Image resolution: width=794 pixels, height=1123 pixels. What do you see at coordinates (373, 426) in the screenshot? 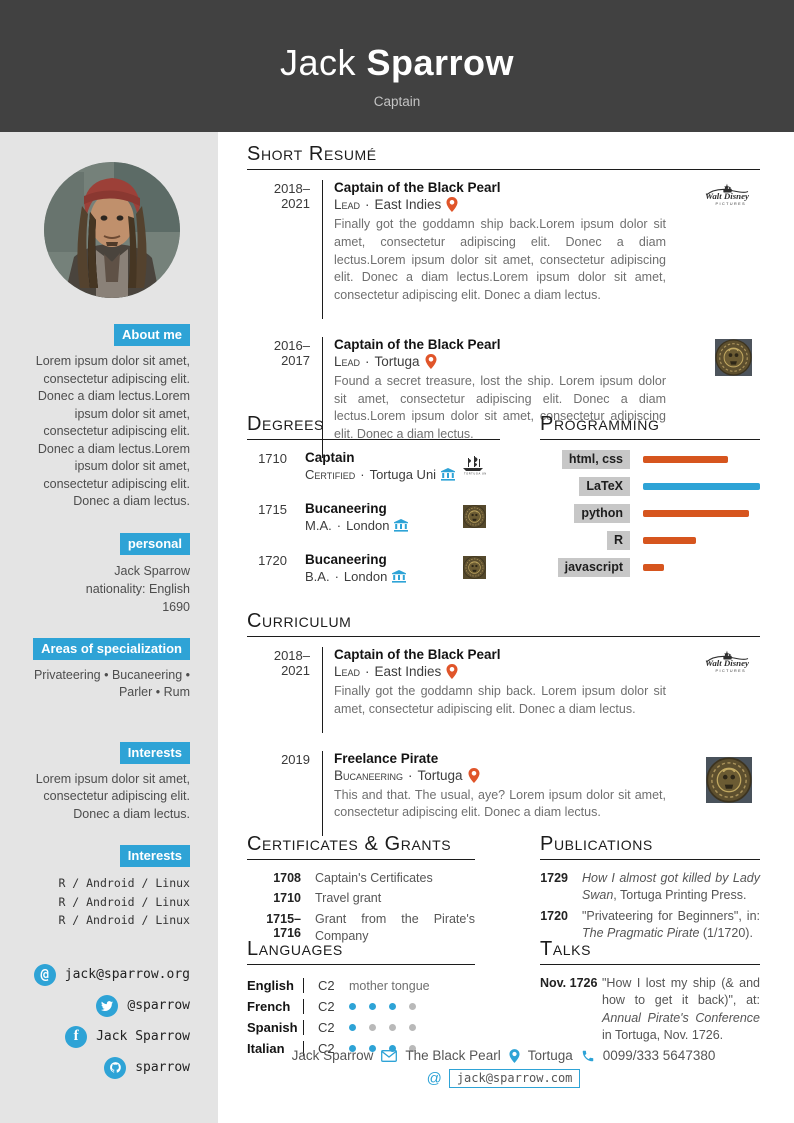
I see `section-title: Degrees` at bounding box center [373, 426].